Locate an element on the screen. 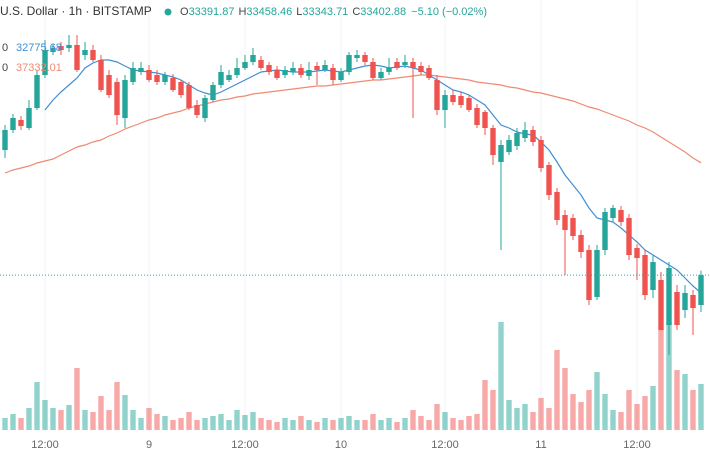 The height and width of the screenshot is (458, 710). x-tick-label: 11 is located at coordinates (540, 445).